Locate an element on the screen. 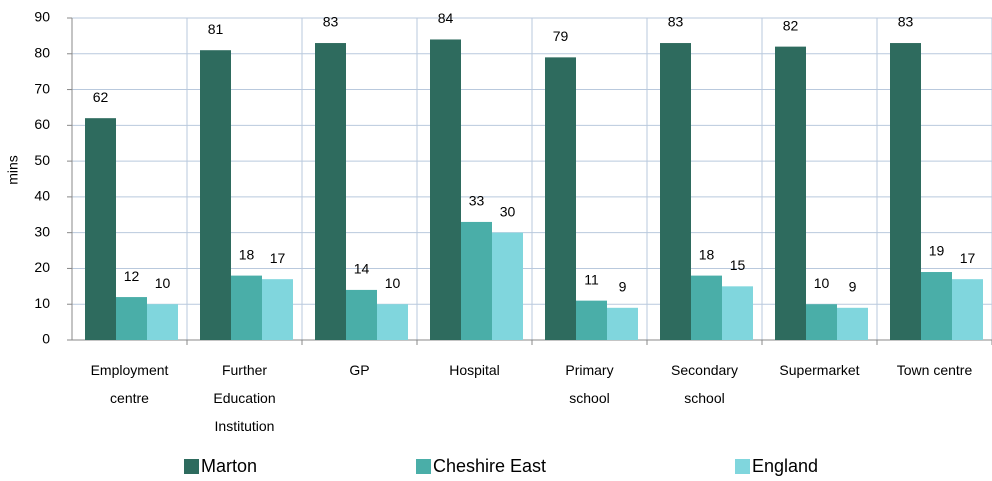 The image size is (992, 481). data-label: 15 is located at coordinates (738, 265).